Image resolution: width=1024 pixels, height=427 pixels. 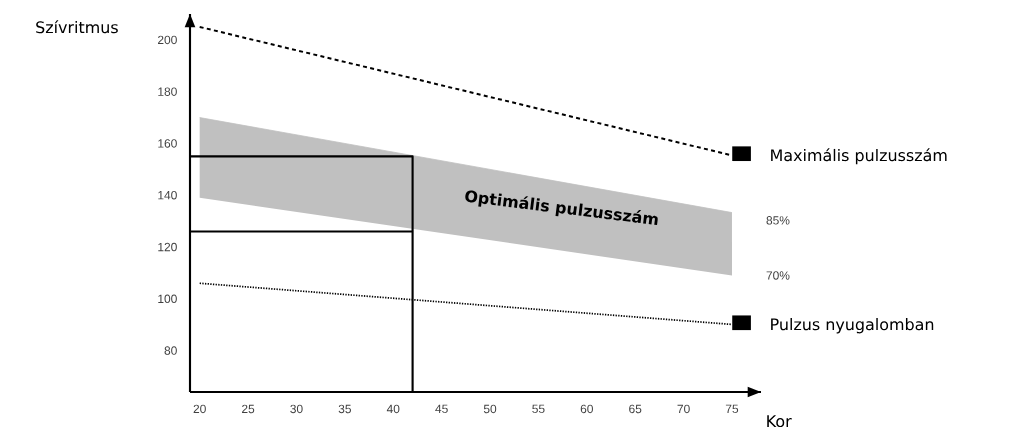 I want to click on x-tick-label: 60, so click(x=586, y=409).